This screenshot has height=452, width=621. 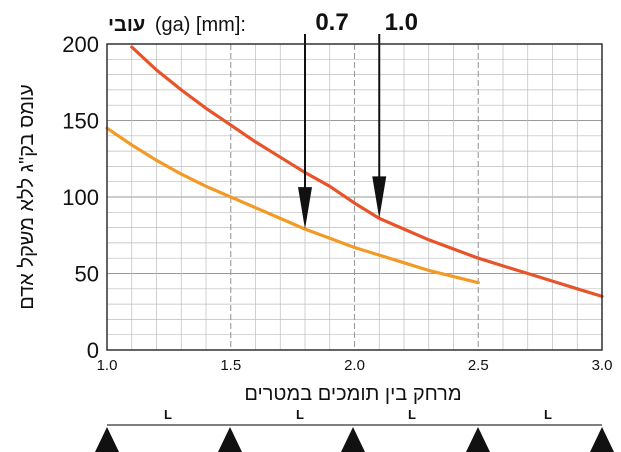 I want to click on x-tick-label: 1.5, so click(x=230, y=365).